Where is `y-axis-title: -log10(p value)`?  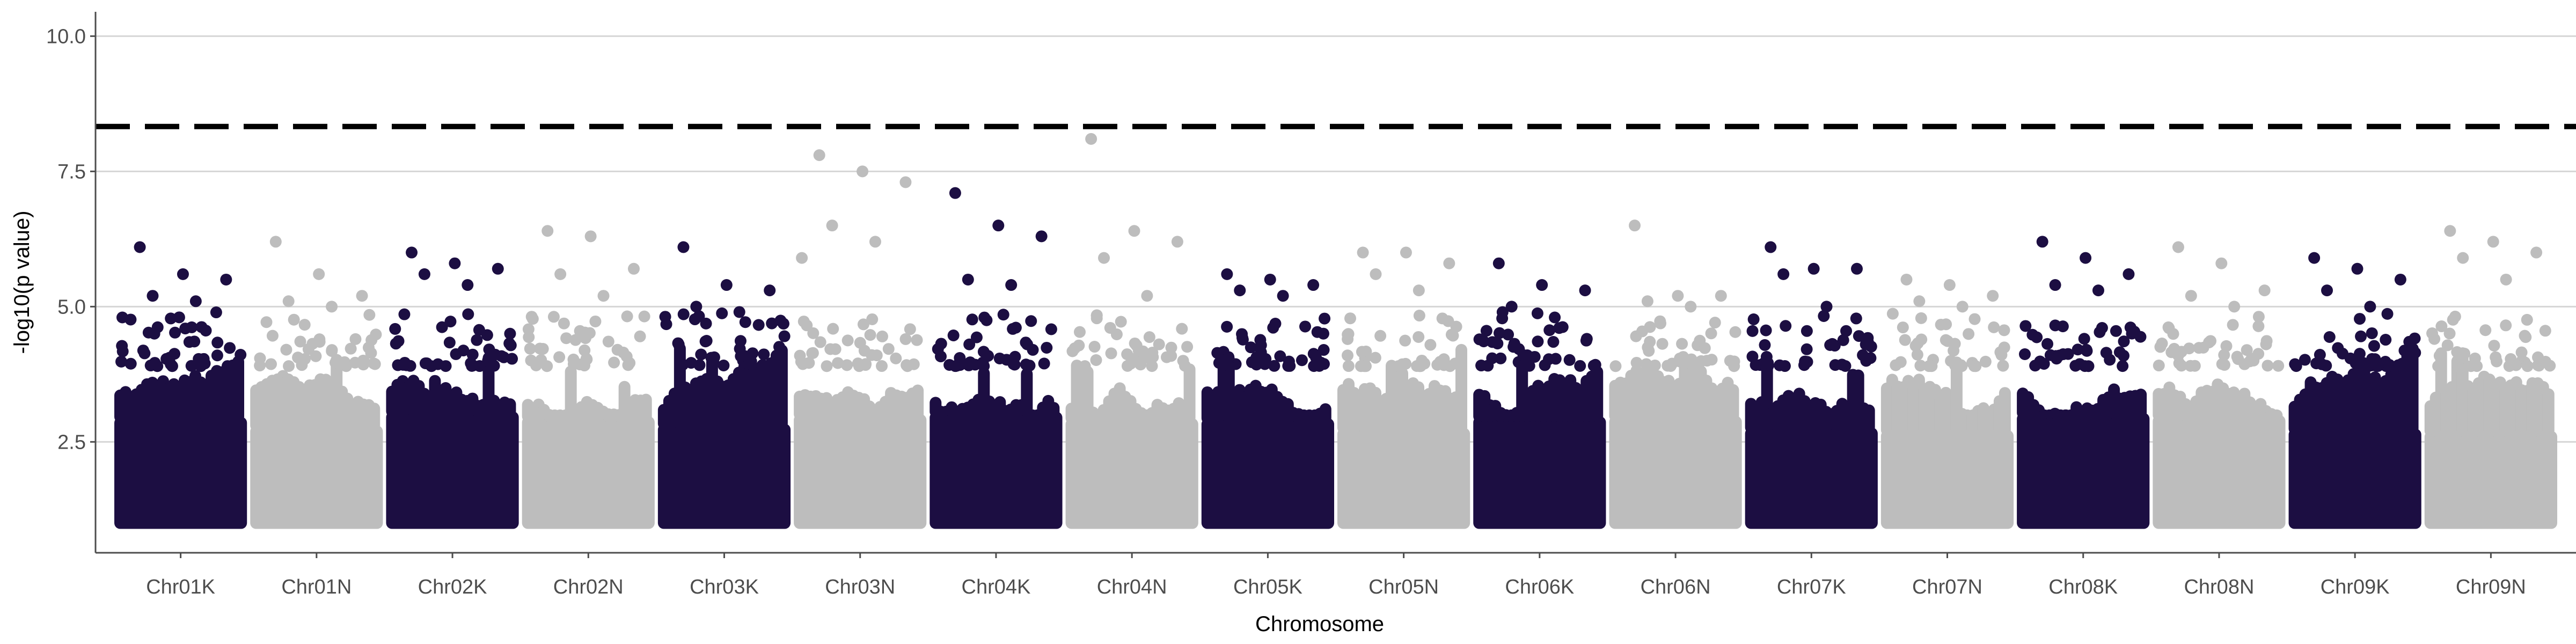
y-axis-title: -log10(p value) is located at coordinates (22, 282).